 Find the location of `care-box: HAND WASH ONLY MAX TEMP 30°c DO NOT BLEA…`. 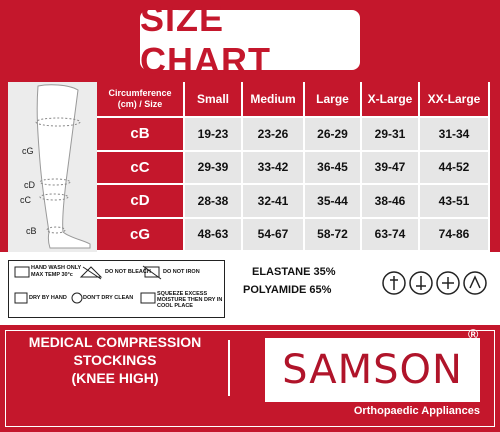

care-box: HAND WASH ONLY MAX TEMP 30°c DO NOT BLEA… is located at coordinates (116, 289).